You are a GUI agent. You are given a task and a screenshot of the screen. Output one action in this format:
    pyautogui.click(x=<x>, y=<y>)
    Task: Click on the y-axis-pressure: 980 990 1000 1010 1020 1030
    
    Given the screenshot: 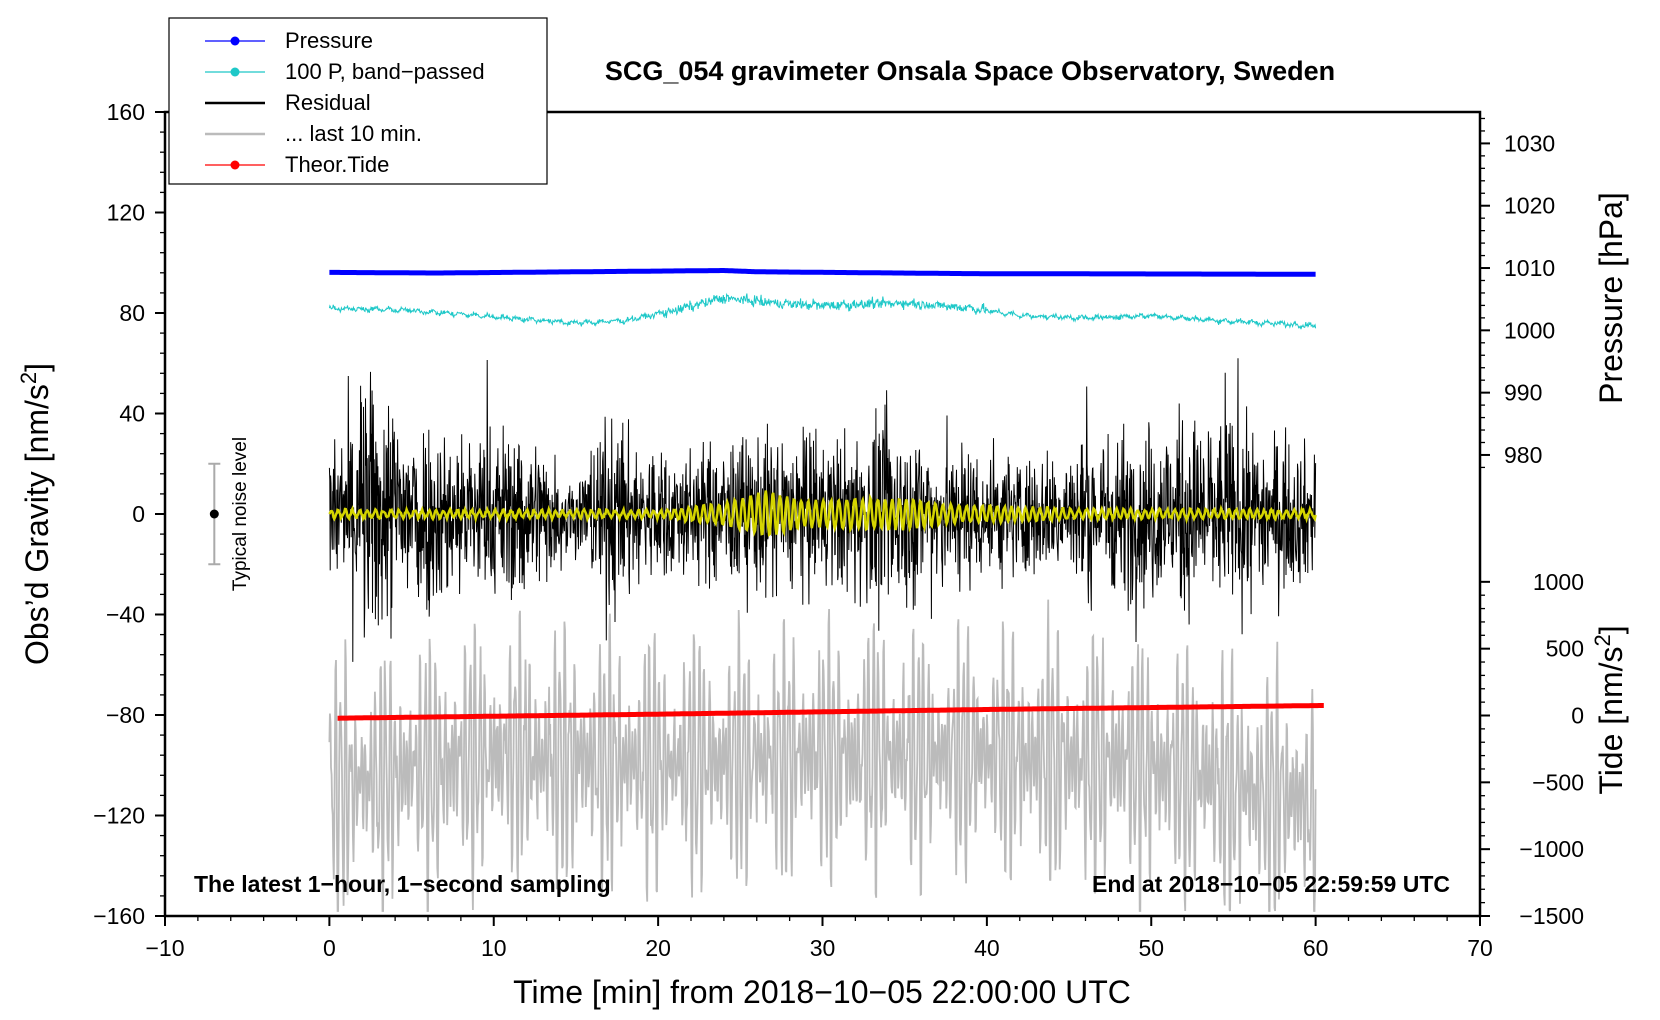 What is the action you would take?
    pyautogui.click(x=1517, y=293)
    